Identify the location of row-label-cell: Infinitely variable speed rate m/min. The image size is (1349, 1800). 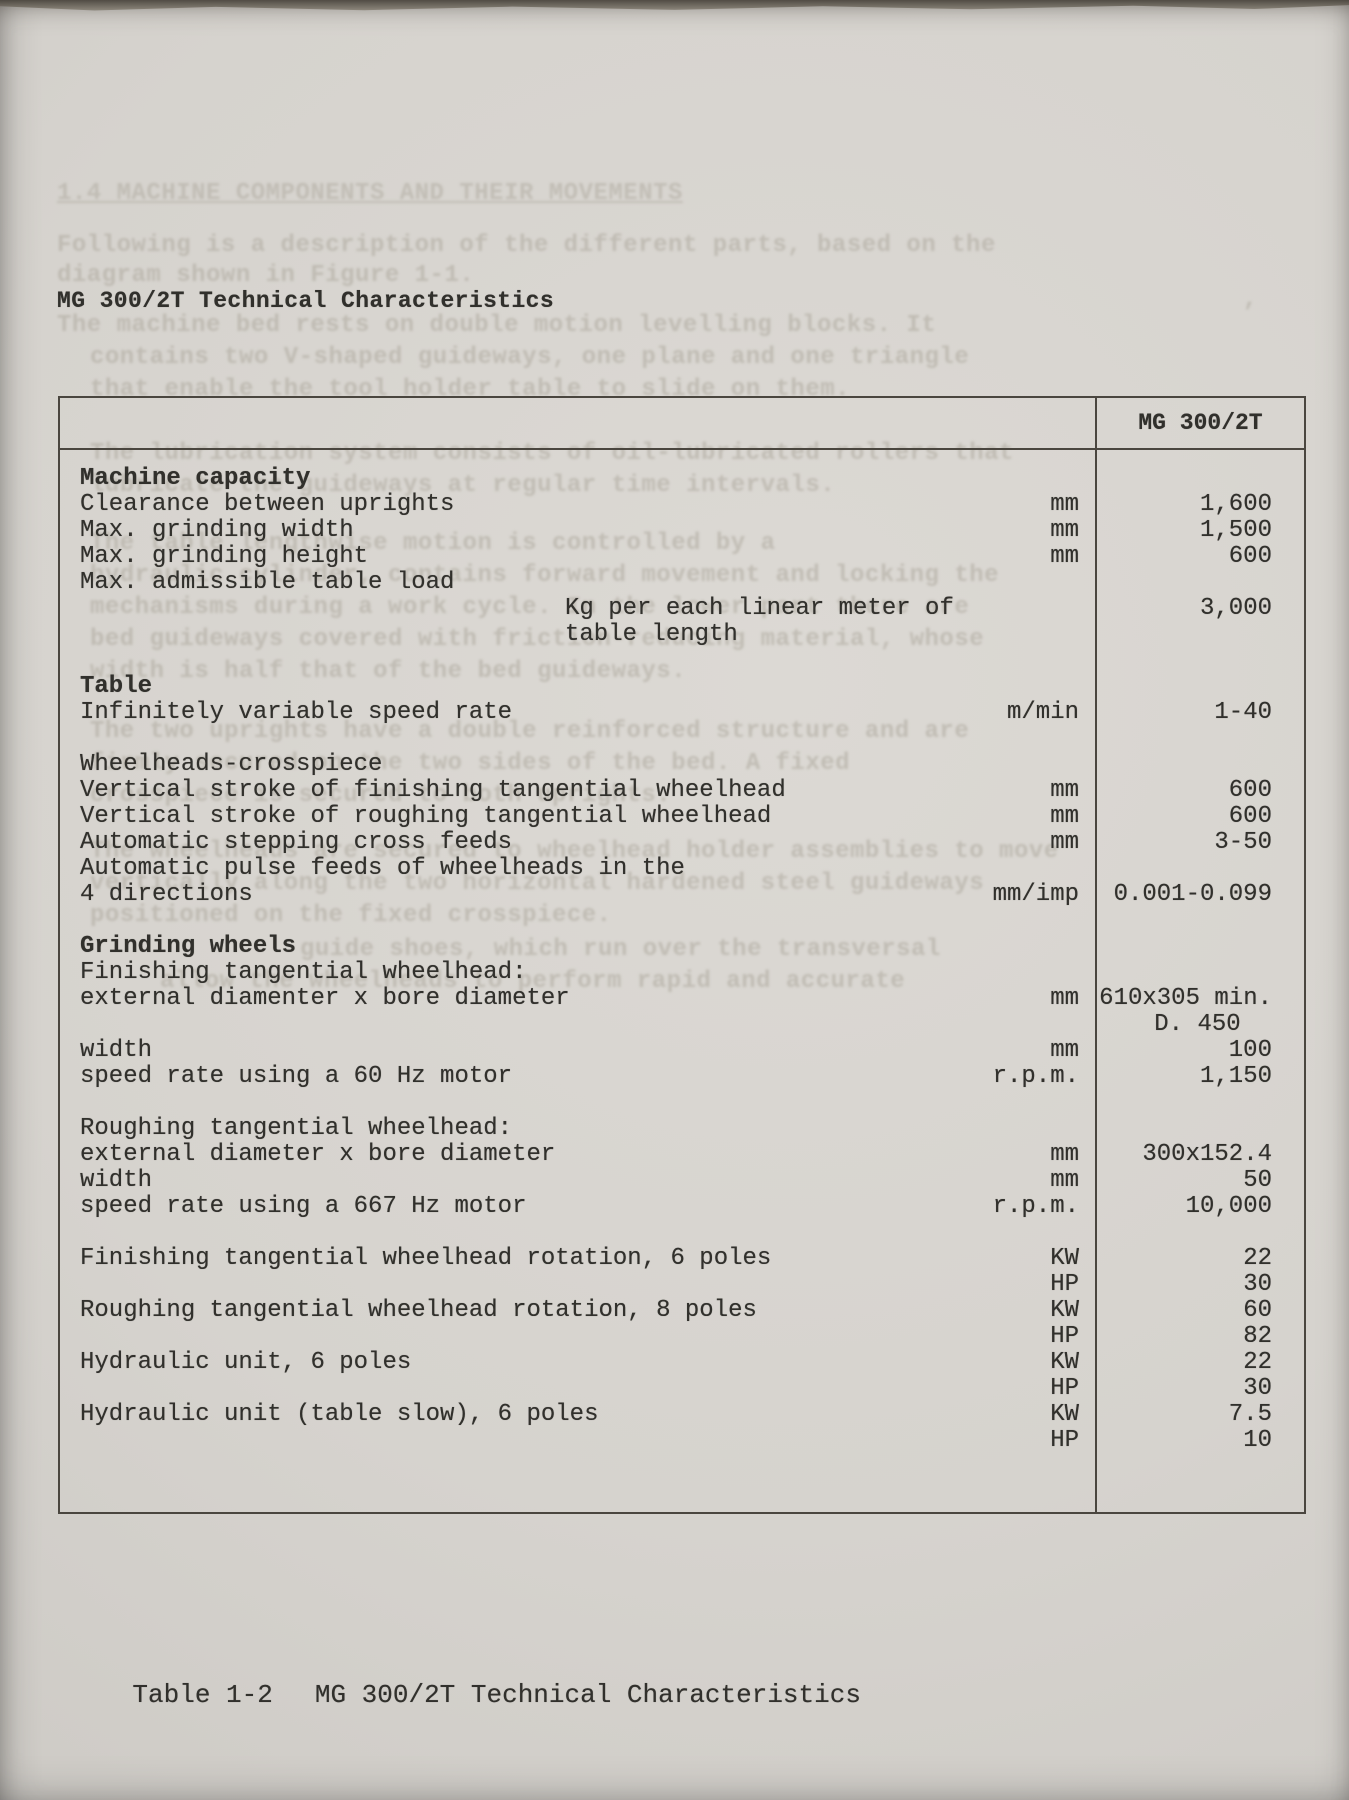
(578, 713).